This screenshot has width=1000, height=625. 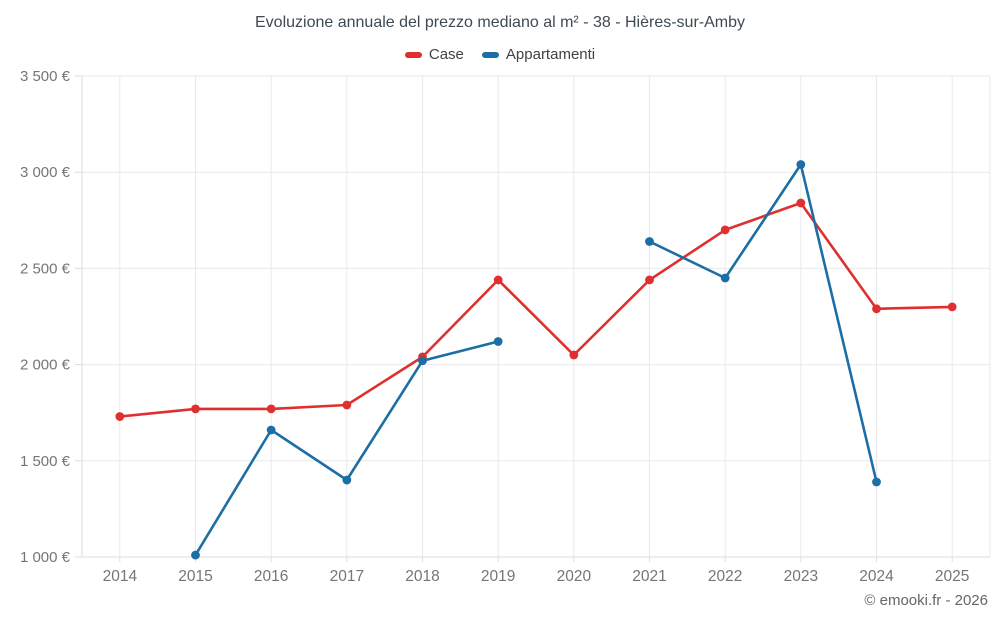 I want to click on case-marker-2017, so click(x=347, y=405).